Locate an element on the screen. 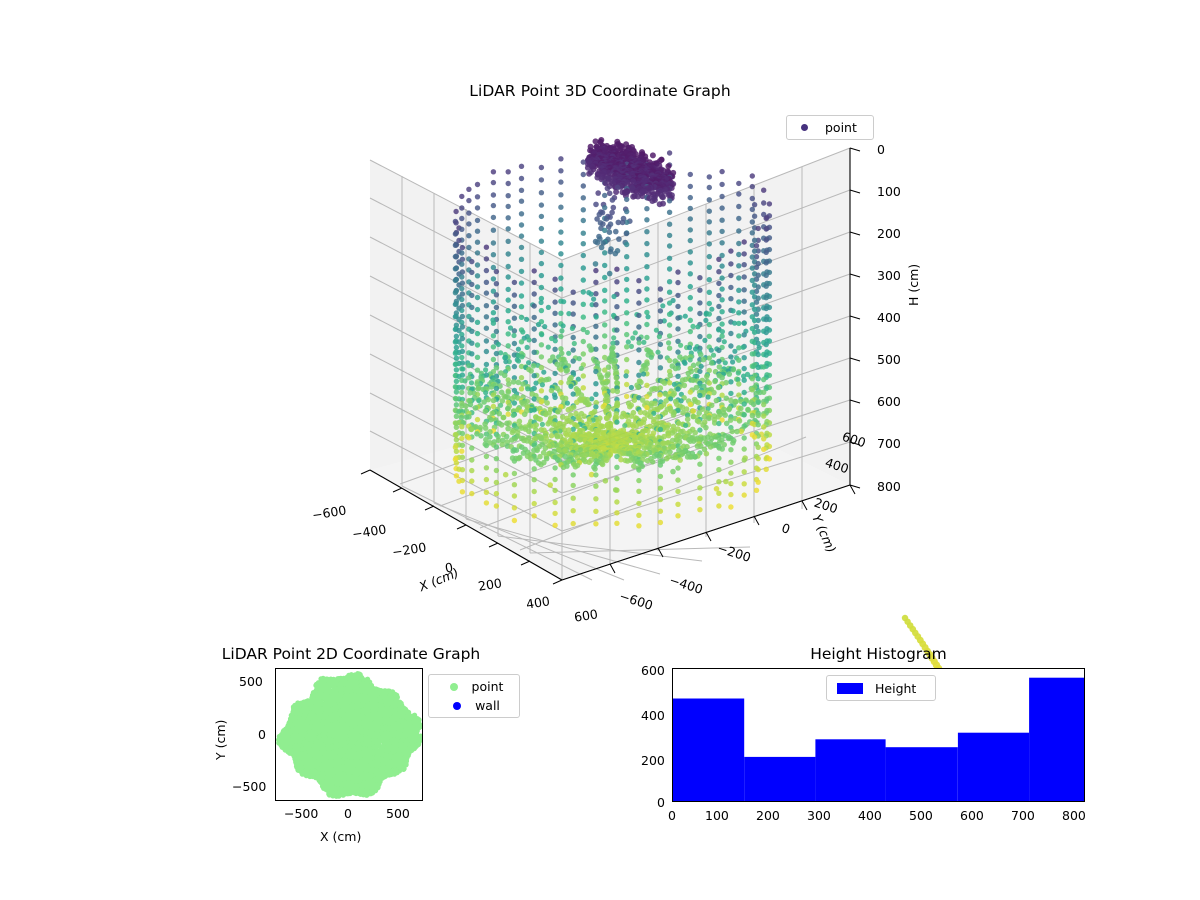 This screenshot has height=900, width=1200. plot3d-title: LiDAR Point 3D Coordinate Graph is located at coordinates (600, 91).